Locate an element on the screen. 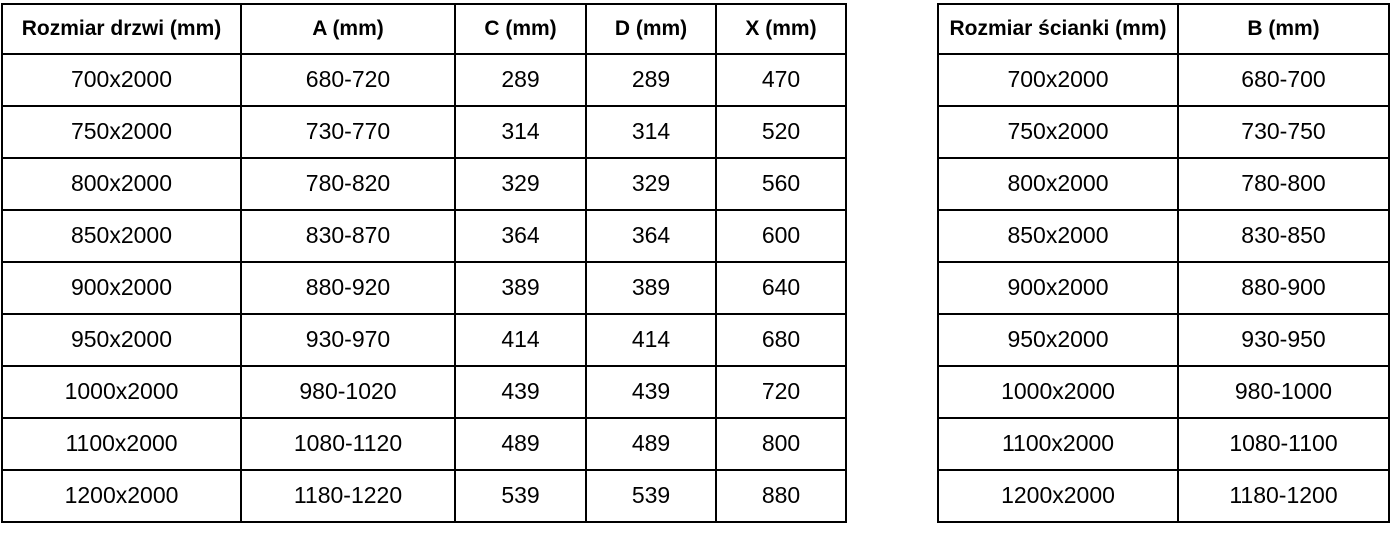 The image size is (1390, 541). table-row: 850x2000 830-870 364 364 600 is located at coordinates (424, 236).